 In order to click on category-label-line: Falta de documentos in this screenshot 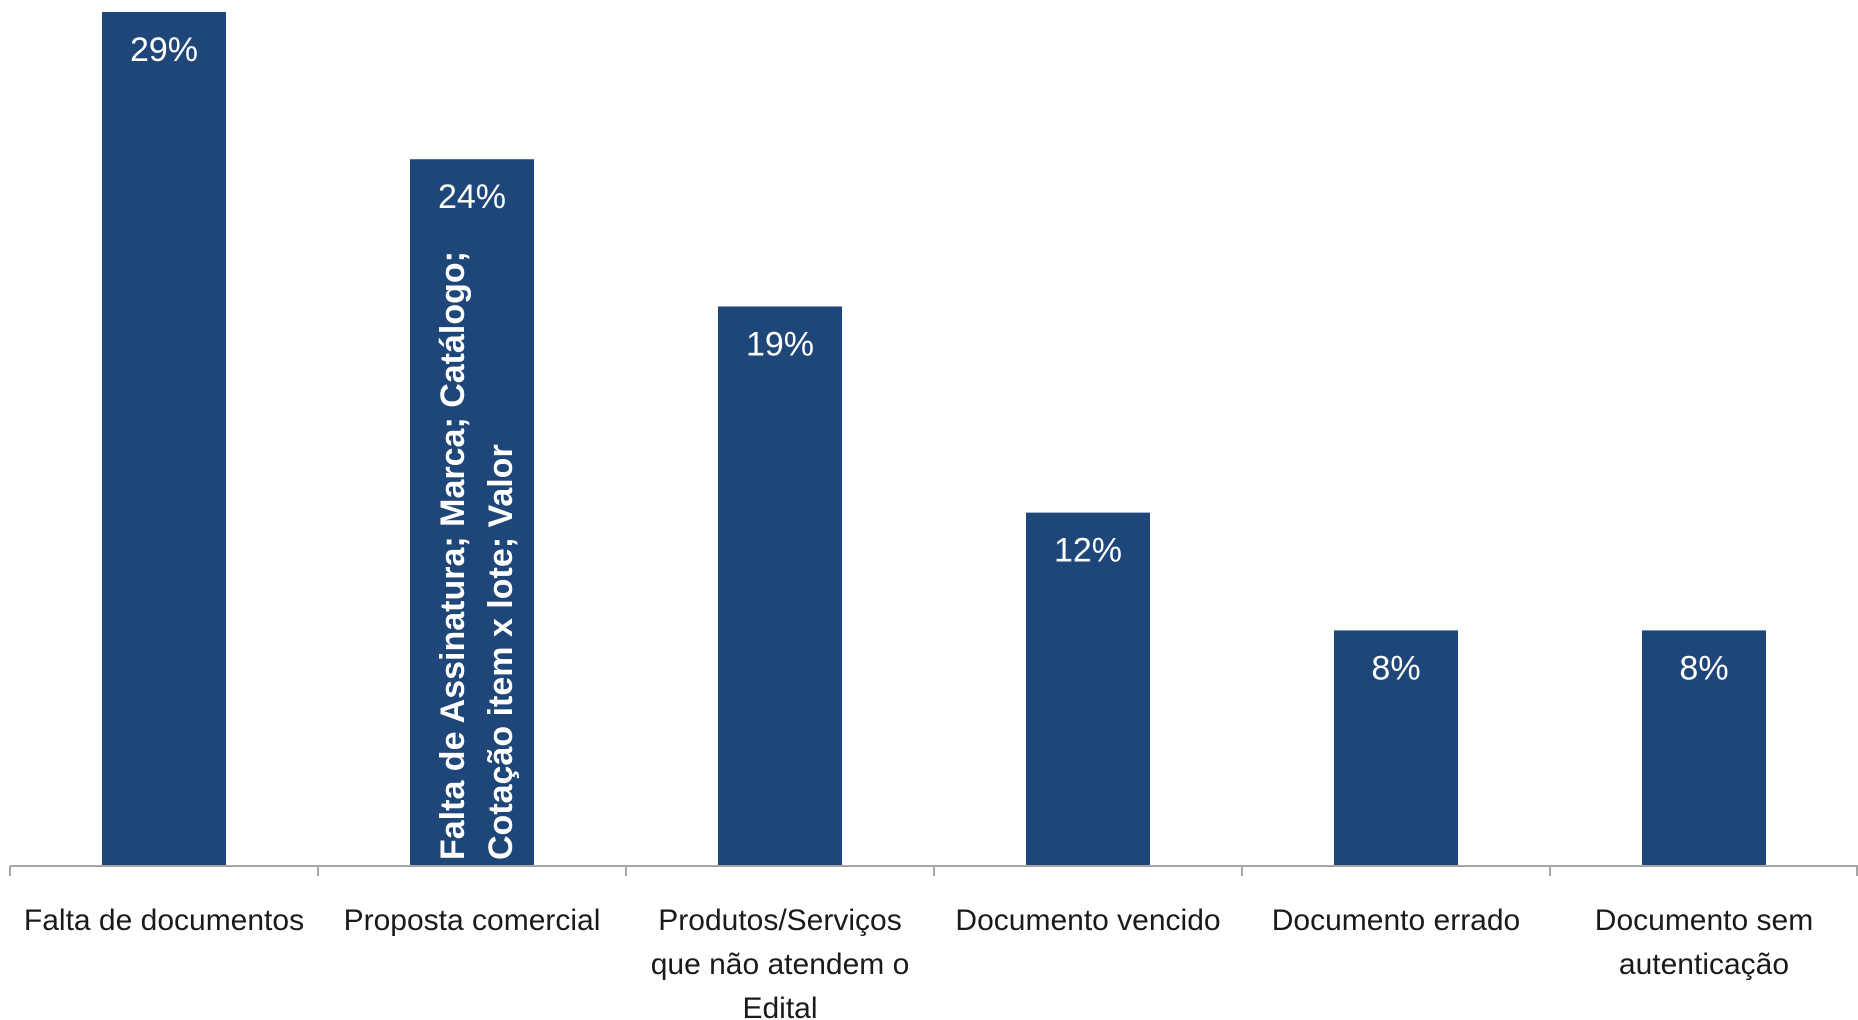, I will do `click(164, 920)`.